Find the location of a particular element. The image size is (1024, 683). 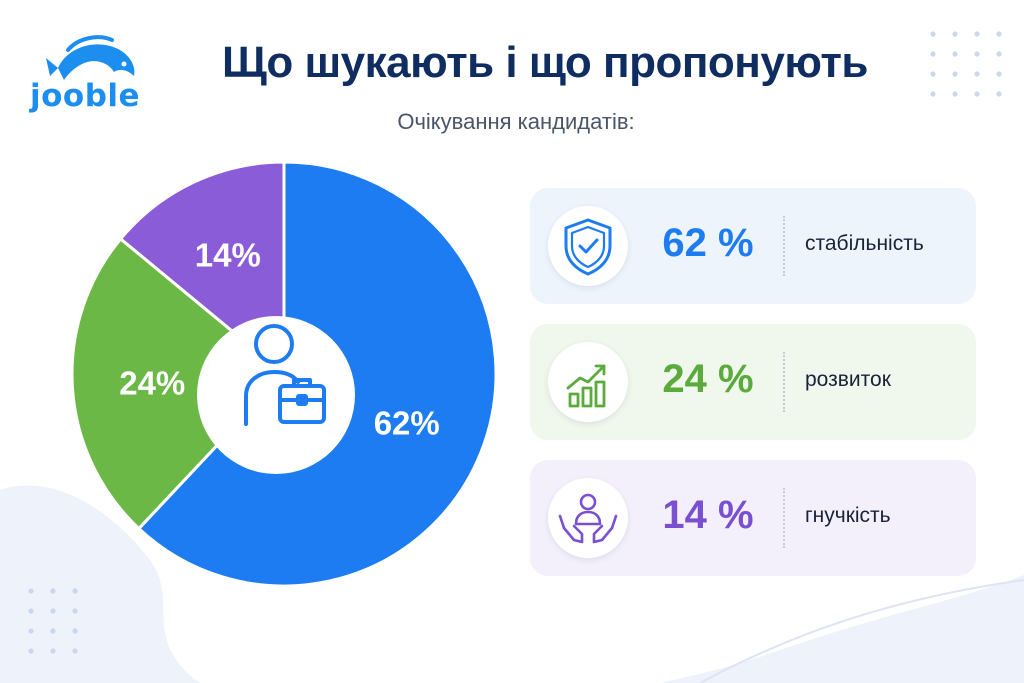

legend-card-flexibility: 14 % гнучкість is located at coordinates (753, 518).